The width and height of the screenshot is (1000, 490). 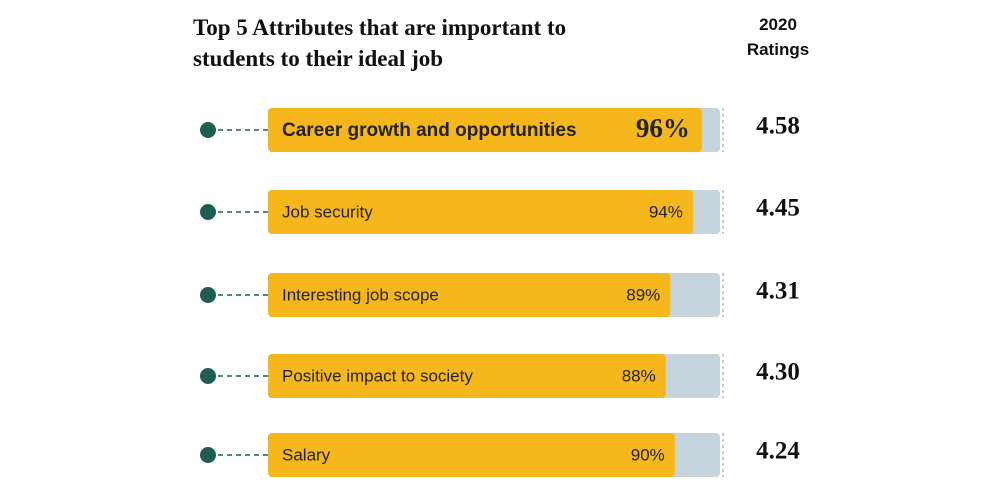 I want to click on category-label: Positive impact to society, so click(x=377, y=375).